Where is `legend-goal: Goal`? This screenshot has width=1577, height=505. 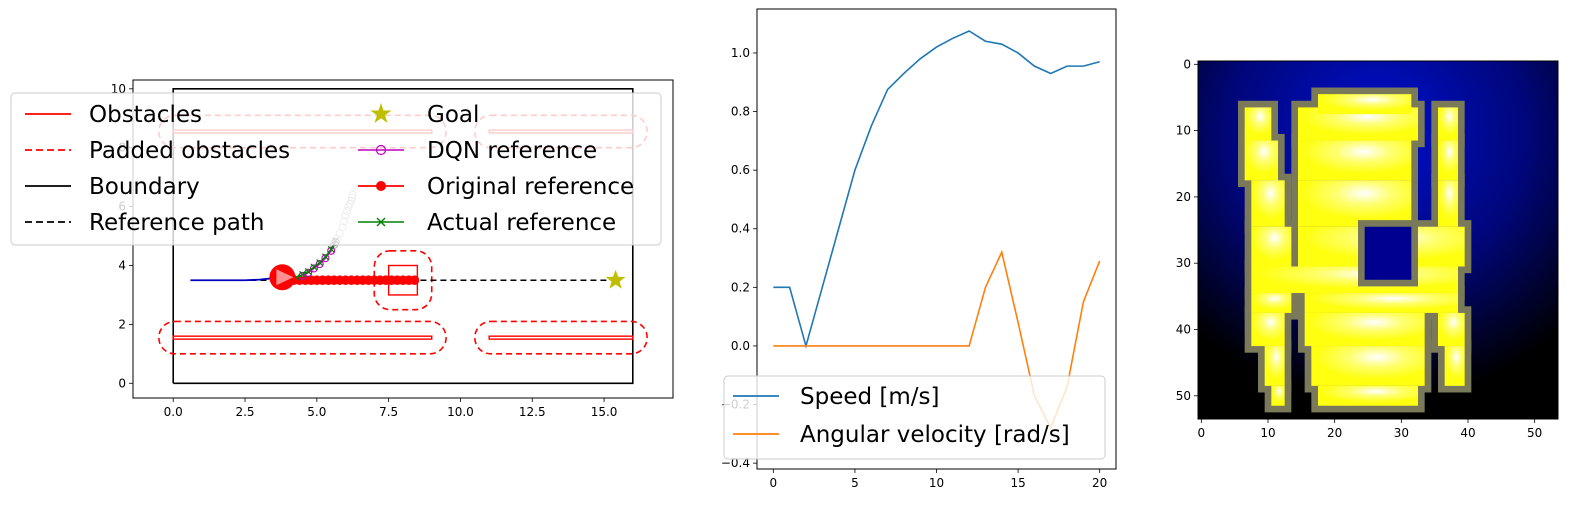
legend-goal: Goal is located at coordinates (453, 115).